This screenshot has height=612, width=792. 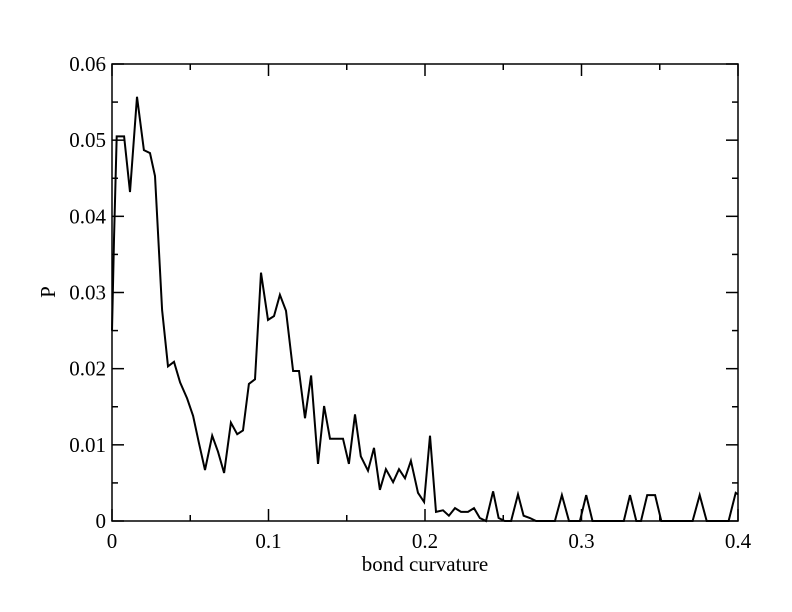 I want to click on y-tick-label: 0.04, so click(x=87, y=216).